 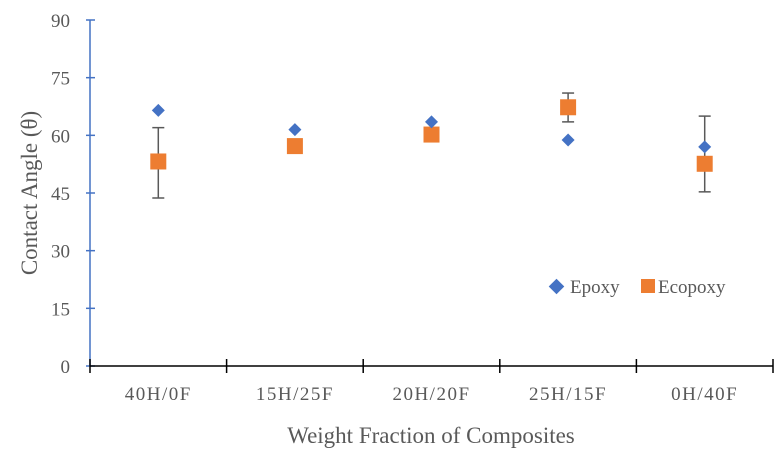 I want to click on legend-item-ecopoxy: Ecopoxy, so click(x=683, y=287).